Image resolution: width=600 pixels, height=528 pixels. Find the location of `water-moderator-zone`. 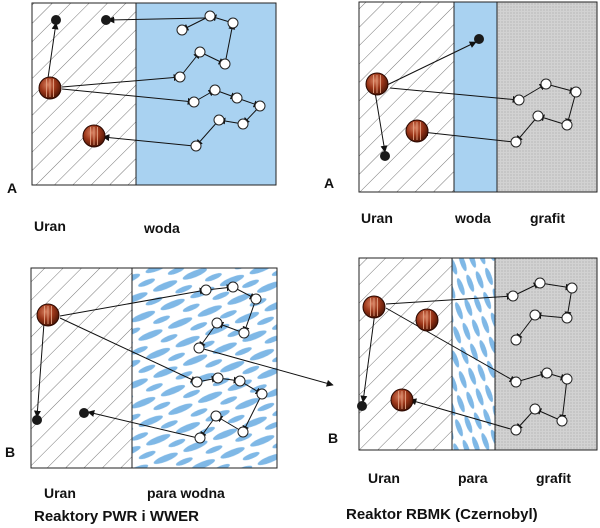

water-moderator-zone is located at coordinates (206, 94).